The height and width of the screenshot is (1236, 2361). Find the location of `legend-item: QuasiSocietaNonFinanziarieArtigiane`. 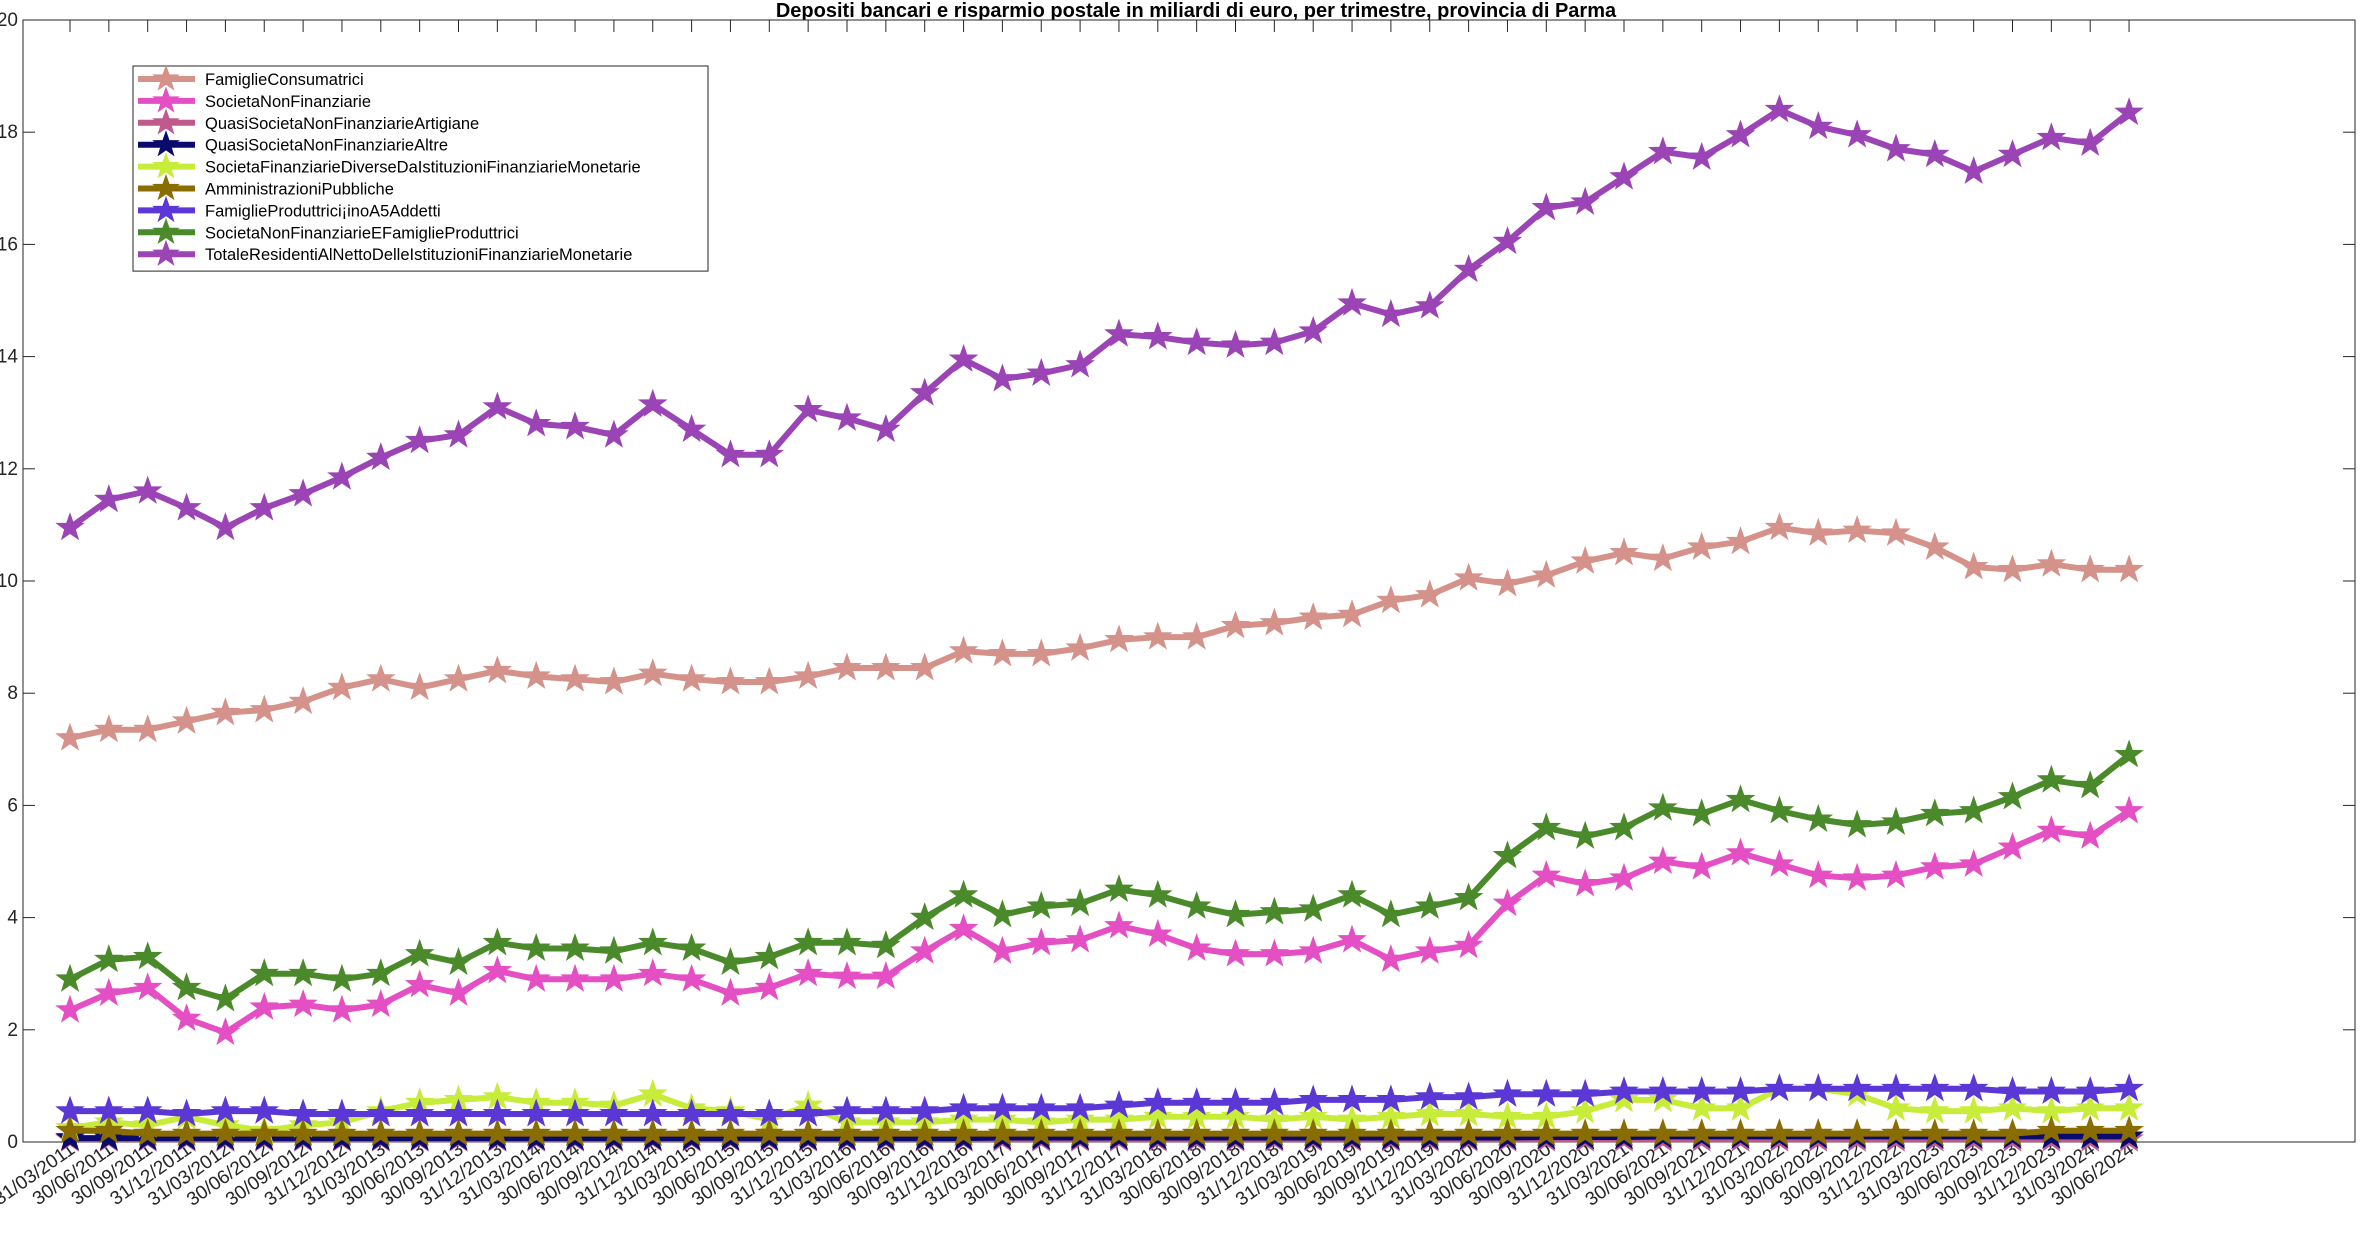

legend-item: QuasiSocietaNonFinanziarieArtigiane is located at coordinates (308, 121).